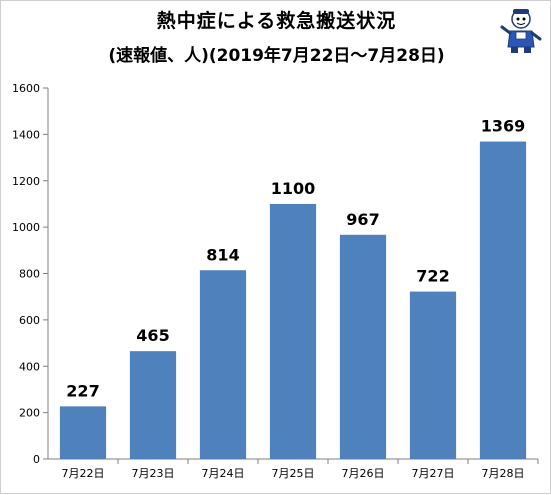  I want to click on data-label: 465, so click(152, 335).